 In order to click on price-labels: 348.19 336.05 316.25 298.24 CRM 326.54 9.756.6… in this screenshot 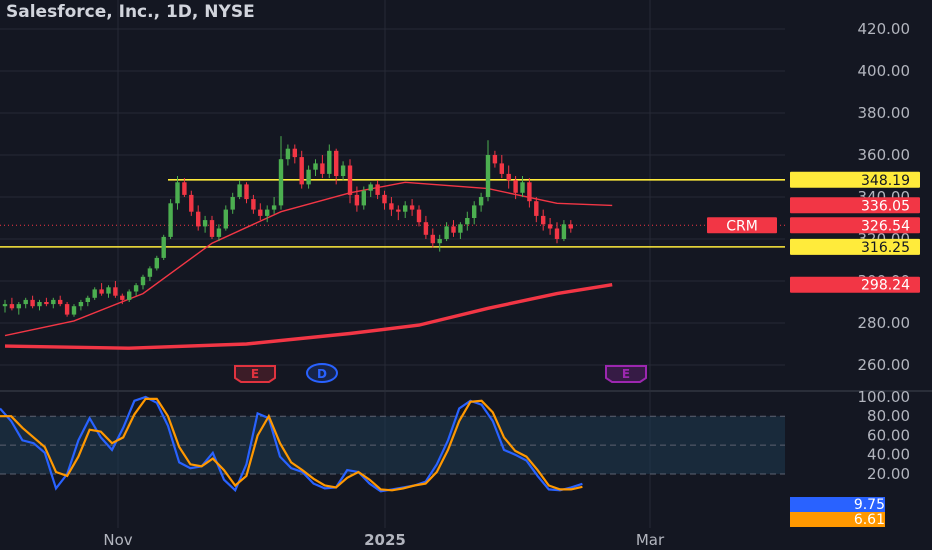, I will do `click(813, 349)`.